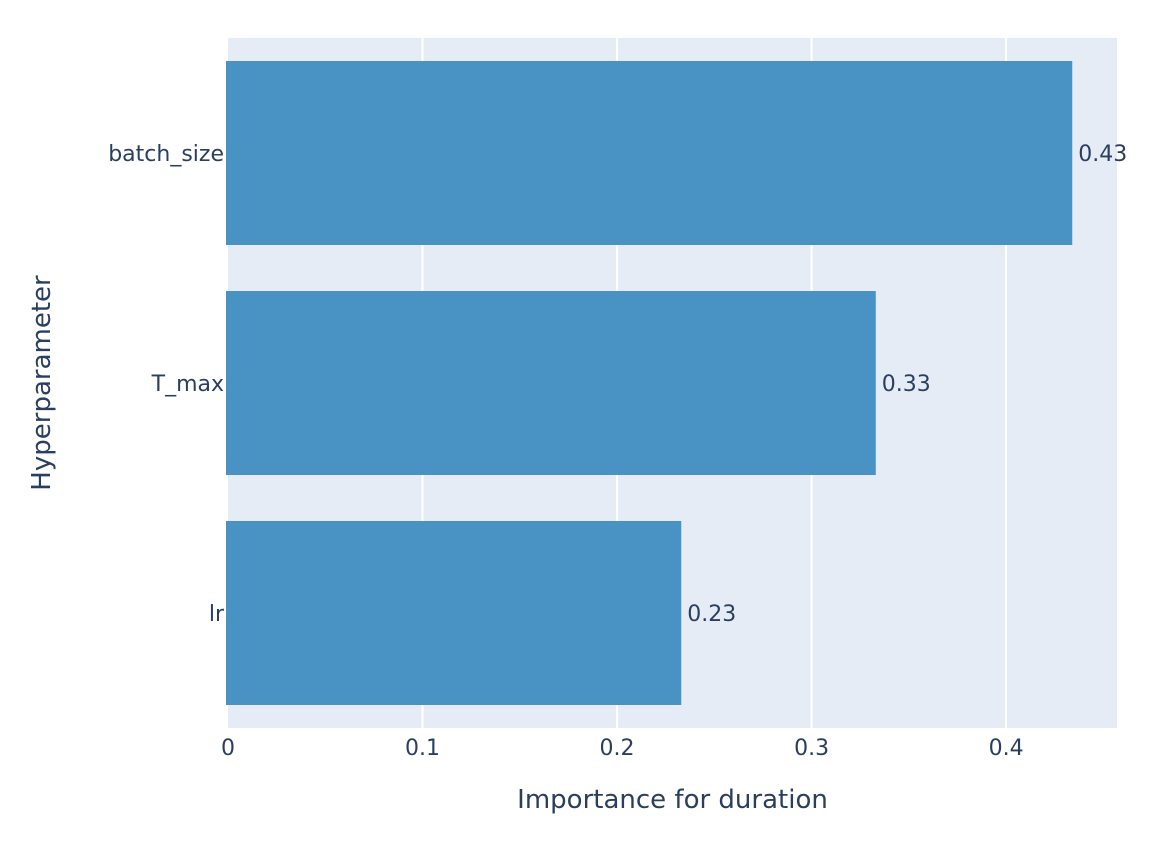 This screenshot has width=1162, height=842. Describe the element at coordinates (454, 613) in the screenshot. I see `bar-lr` at that location.